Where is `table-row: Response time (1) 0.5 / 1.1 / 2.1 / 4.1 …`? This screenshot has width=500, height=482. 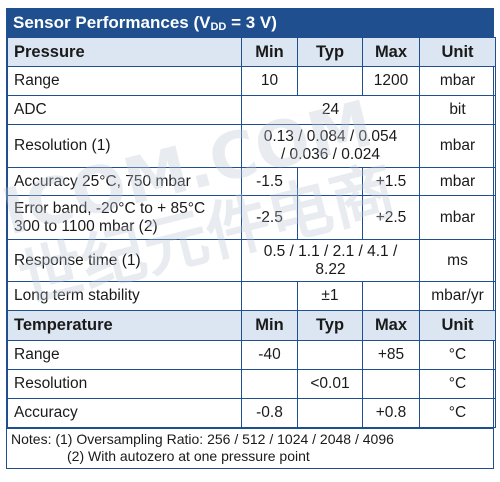 table-row: Response time (1) 0.5 / 1.1 / 2.1 / 4.1 … is located at coordinates (251, 260).